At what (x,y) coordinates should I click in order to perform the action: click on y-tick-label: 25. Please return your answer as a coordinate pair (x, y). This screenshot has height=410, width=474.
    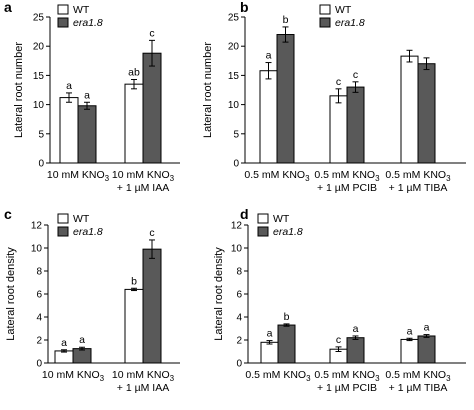
    Looking at the image, I should click on (234, 18).